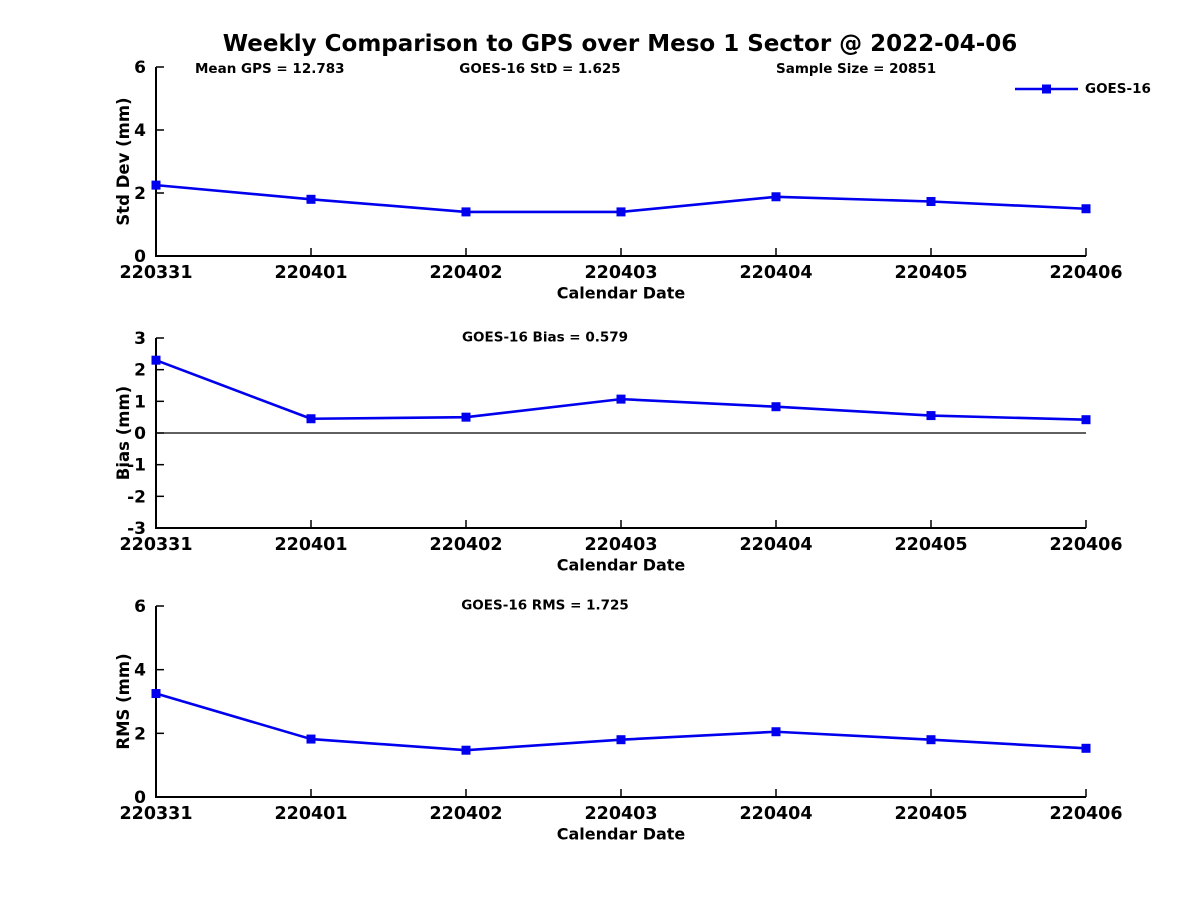 The width and height of the screenshot is (1200, 900). Describe the element at coordinates (1118, 89) in the screenshot. I see `legend-label: GOES-16` at that location.